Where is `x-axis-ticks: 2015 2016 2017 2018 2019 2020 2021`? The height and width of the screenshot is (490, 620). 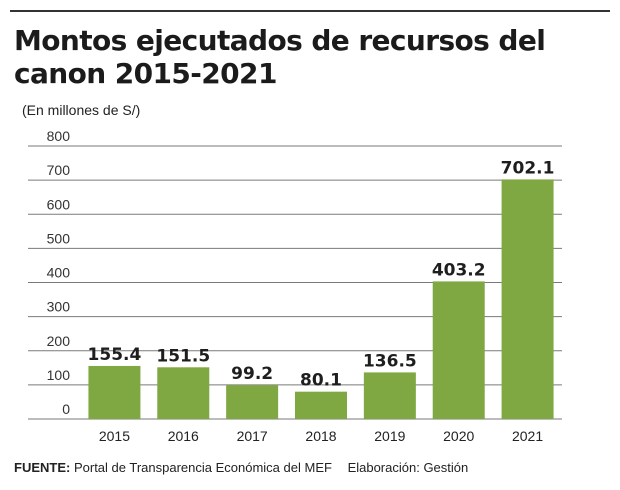
x-axis-ticks: 2015 2016 2017 2018 2019 2020 2021 is located at coordinates (321, 436).